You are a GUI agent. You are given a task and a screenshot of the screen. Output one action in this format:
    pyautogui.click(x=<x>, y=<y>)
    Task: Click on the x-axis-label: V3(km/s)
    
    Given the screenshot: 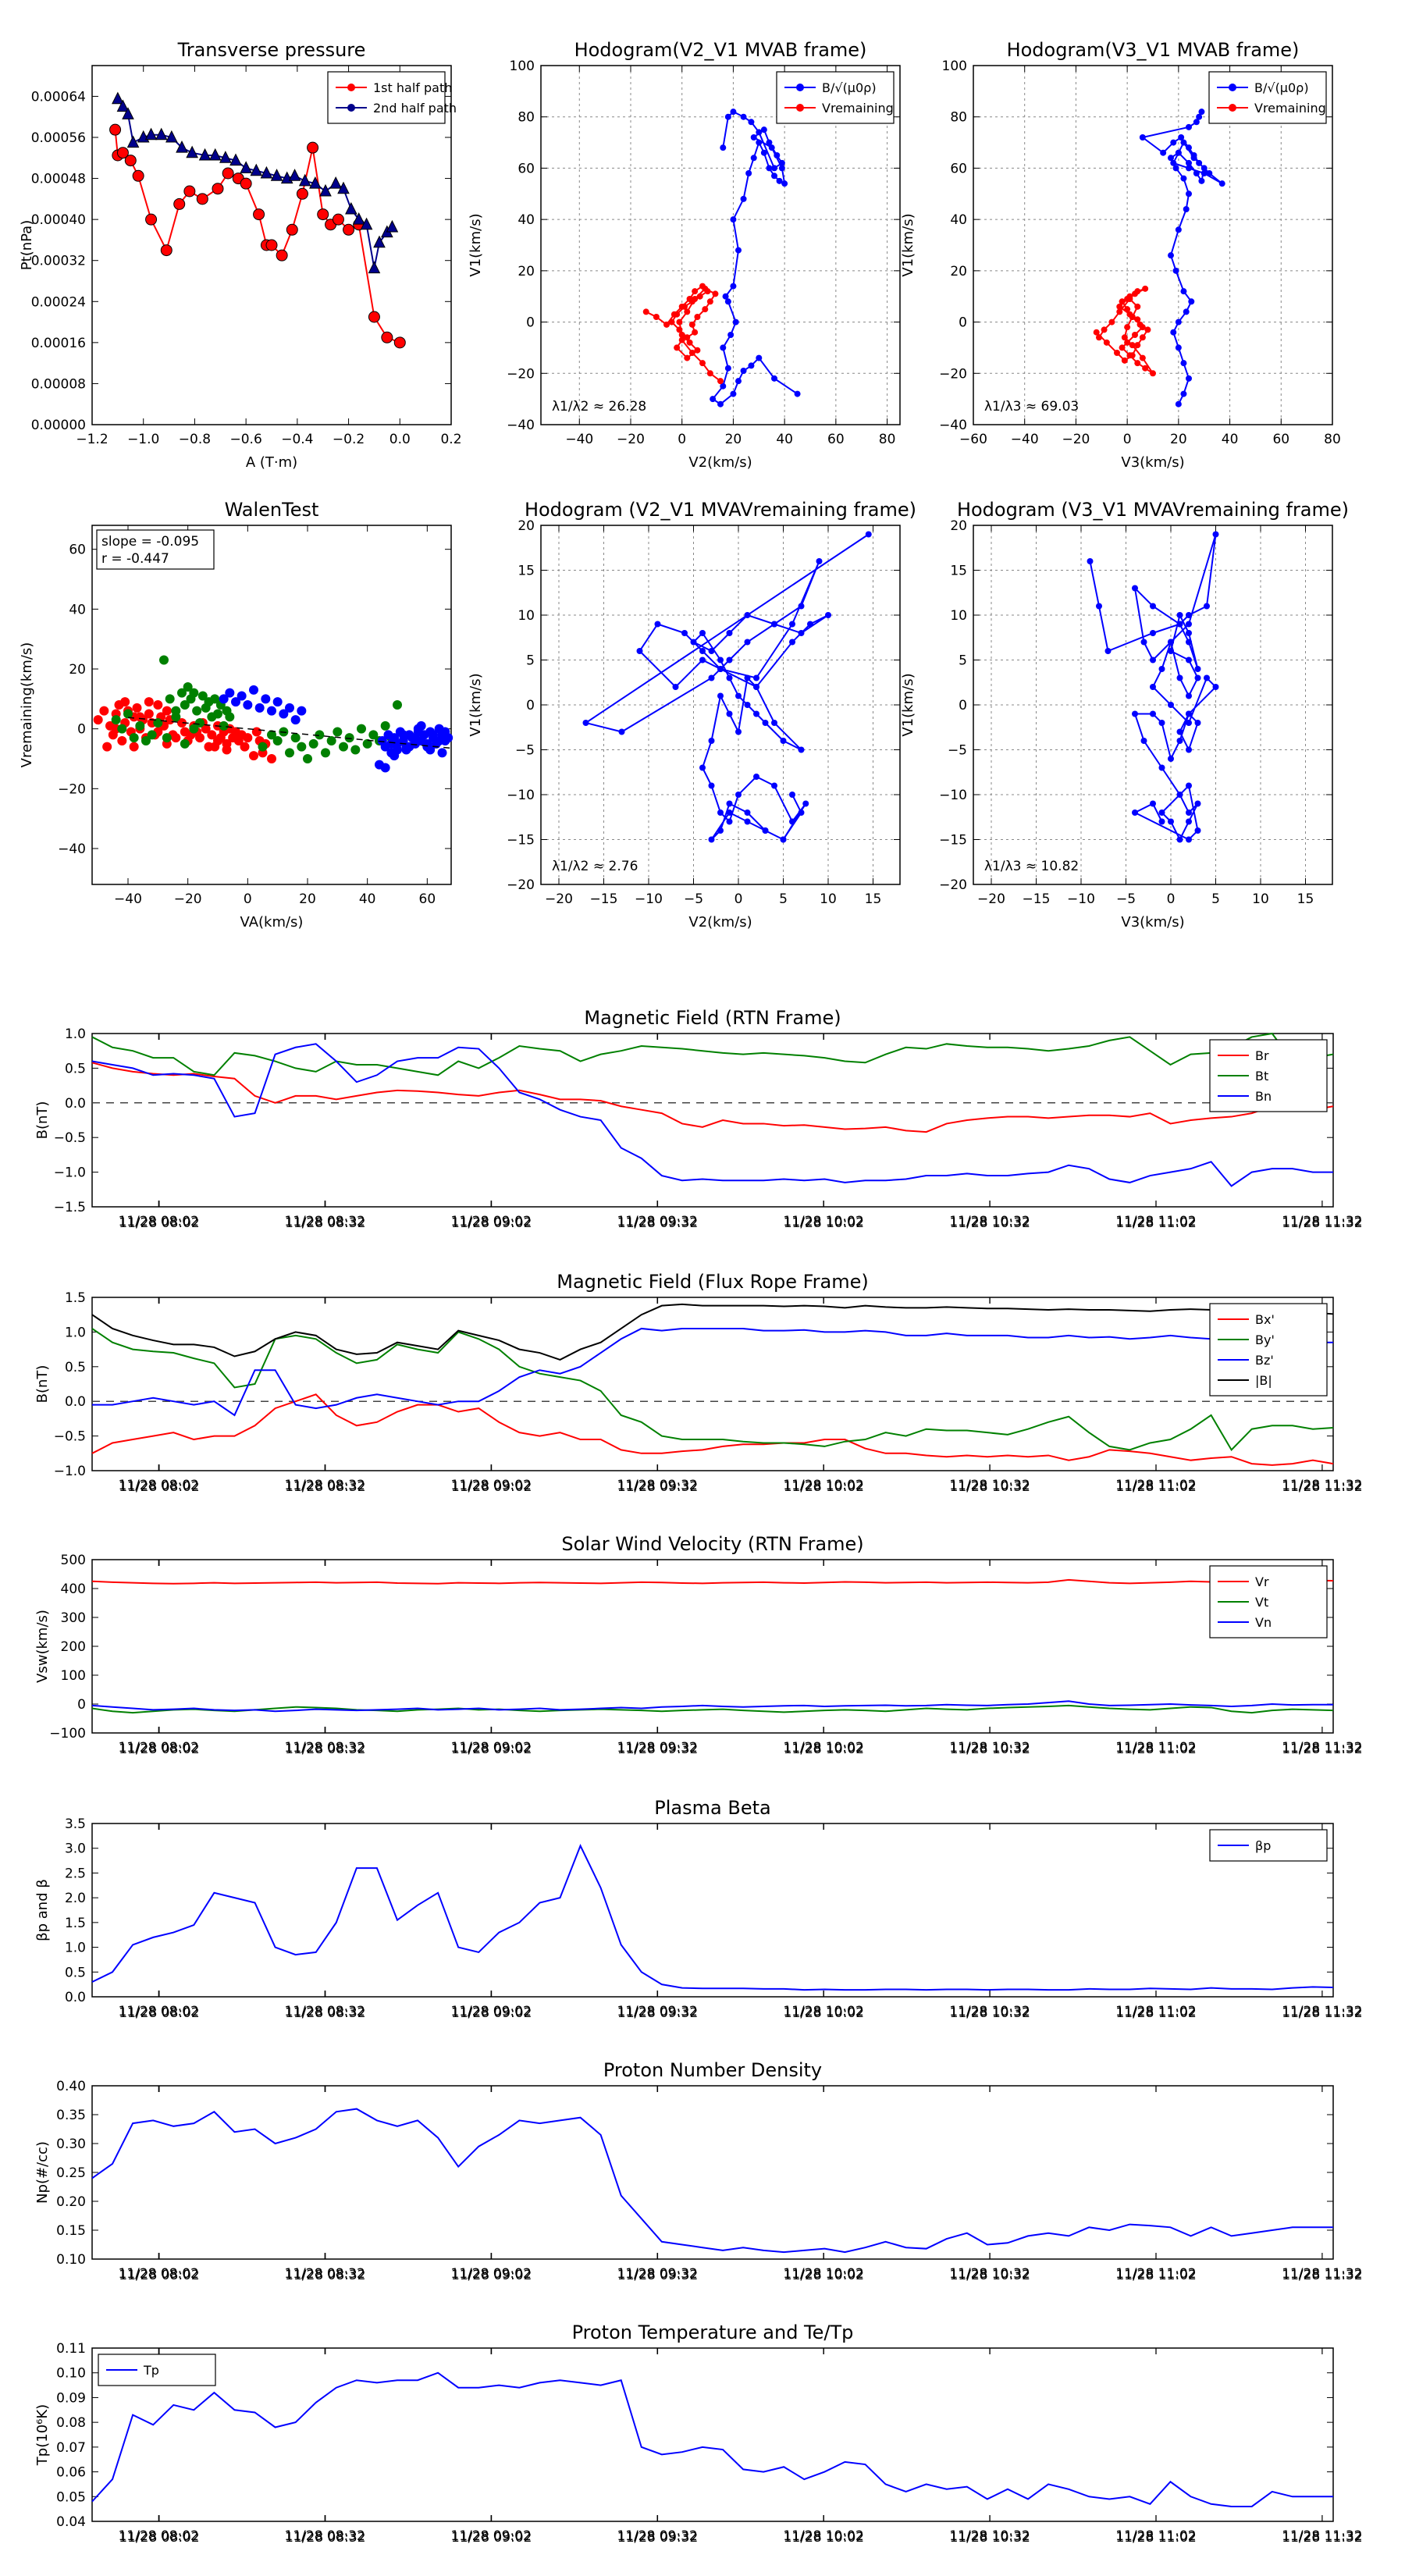 What is the action you would take?
    pyautogui.click(x=1152, y=462)
    